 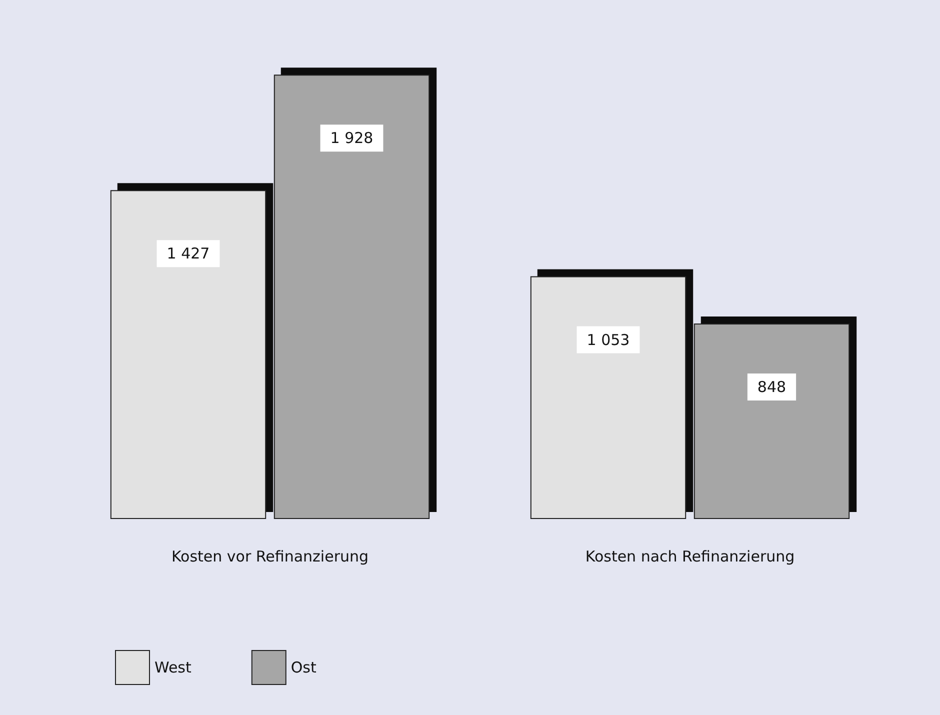 What do you see at coordinates (303, 667) in the screenshot?
I see `legend-label: Ost` at bounding box center [303, 667].